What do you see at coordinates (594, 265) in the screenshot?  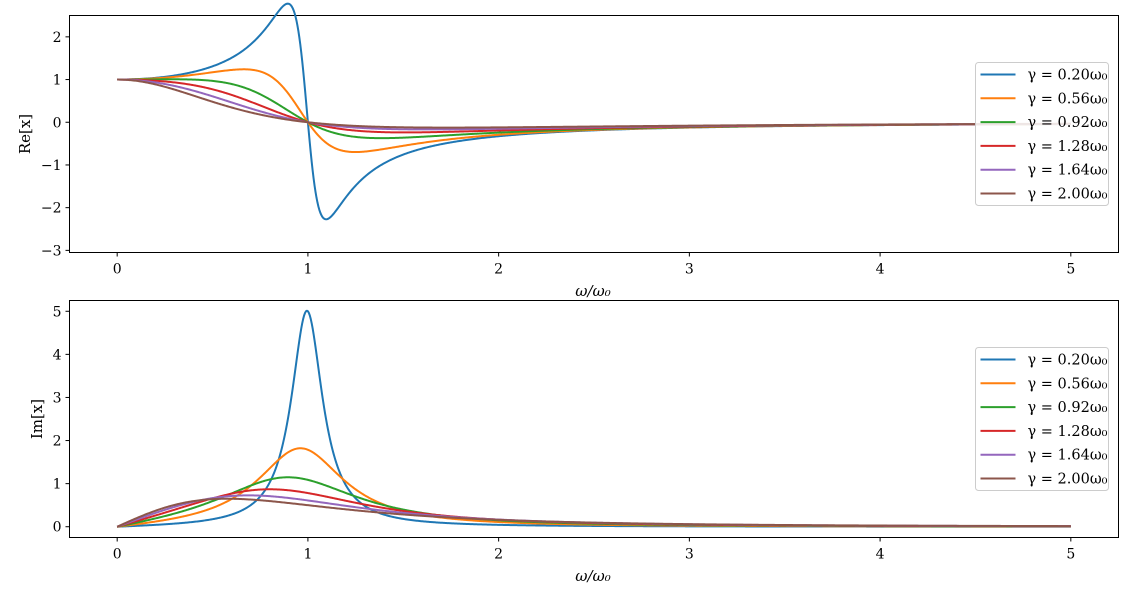 I see `re-x-xticks: 0 1 2 3 4 5` at bounding box center [594, 265].